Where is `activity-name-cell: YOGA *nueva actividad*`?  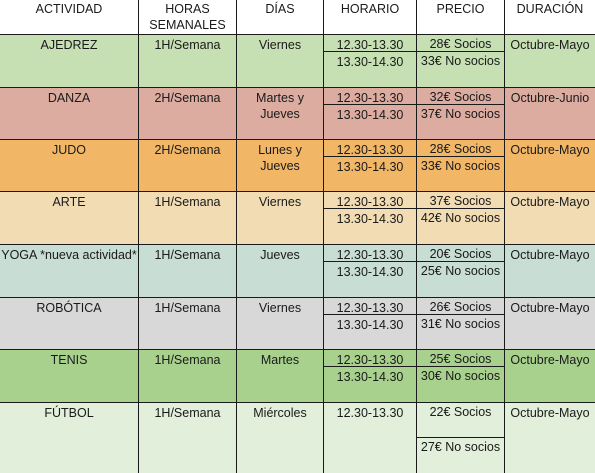 activity-name-cell: YOGA *nueva actividad* is located at coordinates (69, 271).